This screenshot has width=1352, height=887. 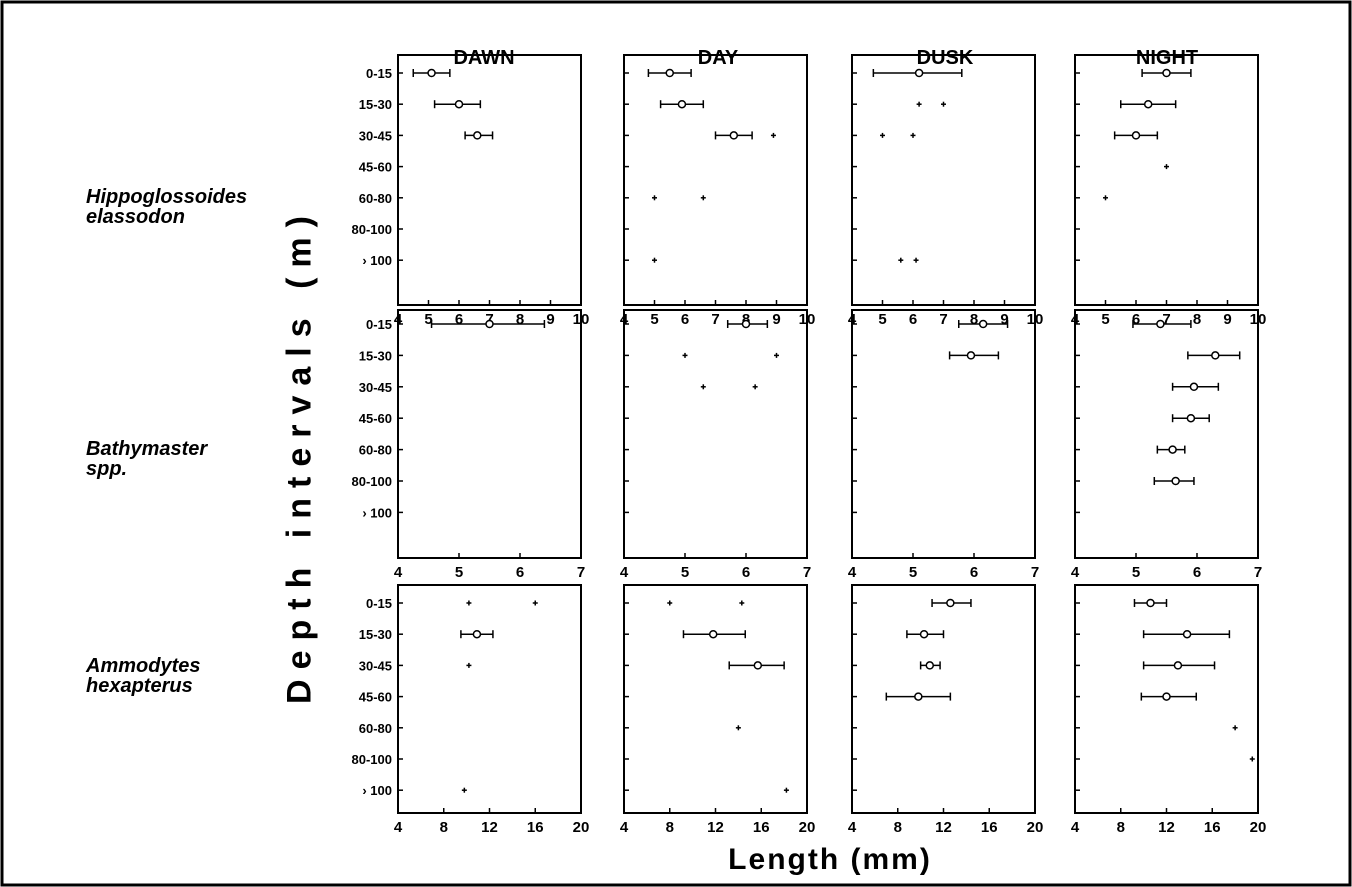 What do you see at coordinates (945, 58) in the screenshot?
I see `period-header-dusk: DUSK` at bounding box center [945, 58].